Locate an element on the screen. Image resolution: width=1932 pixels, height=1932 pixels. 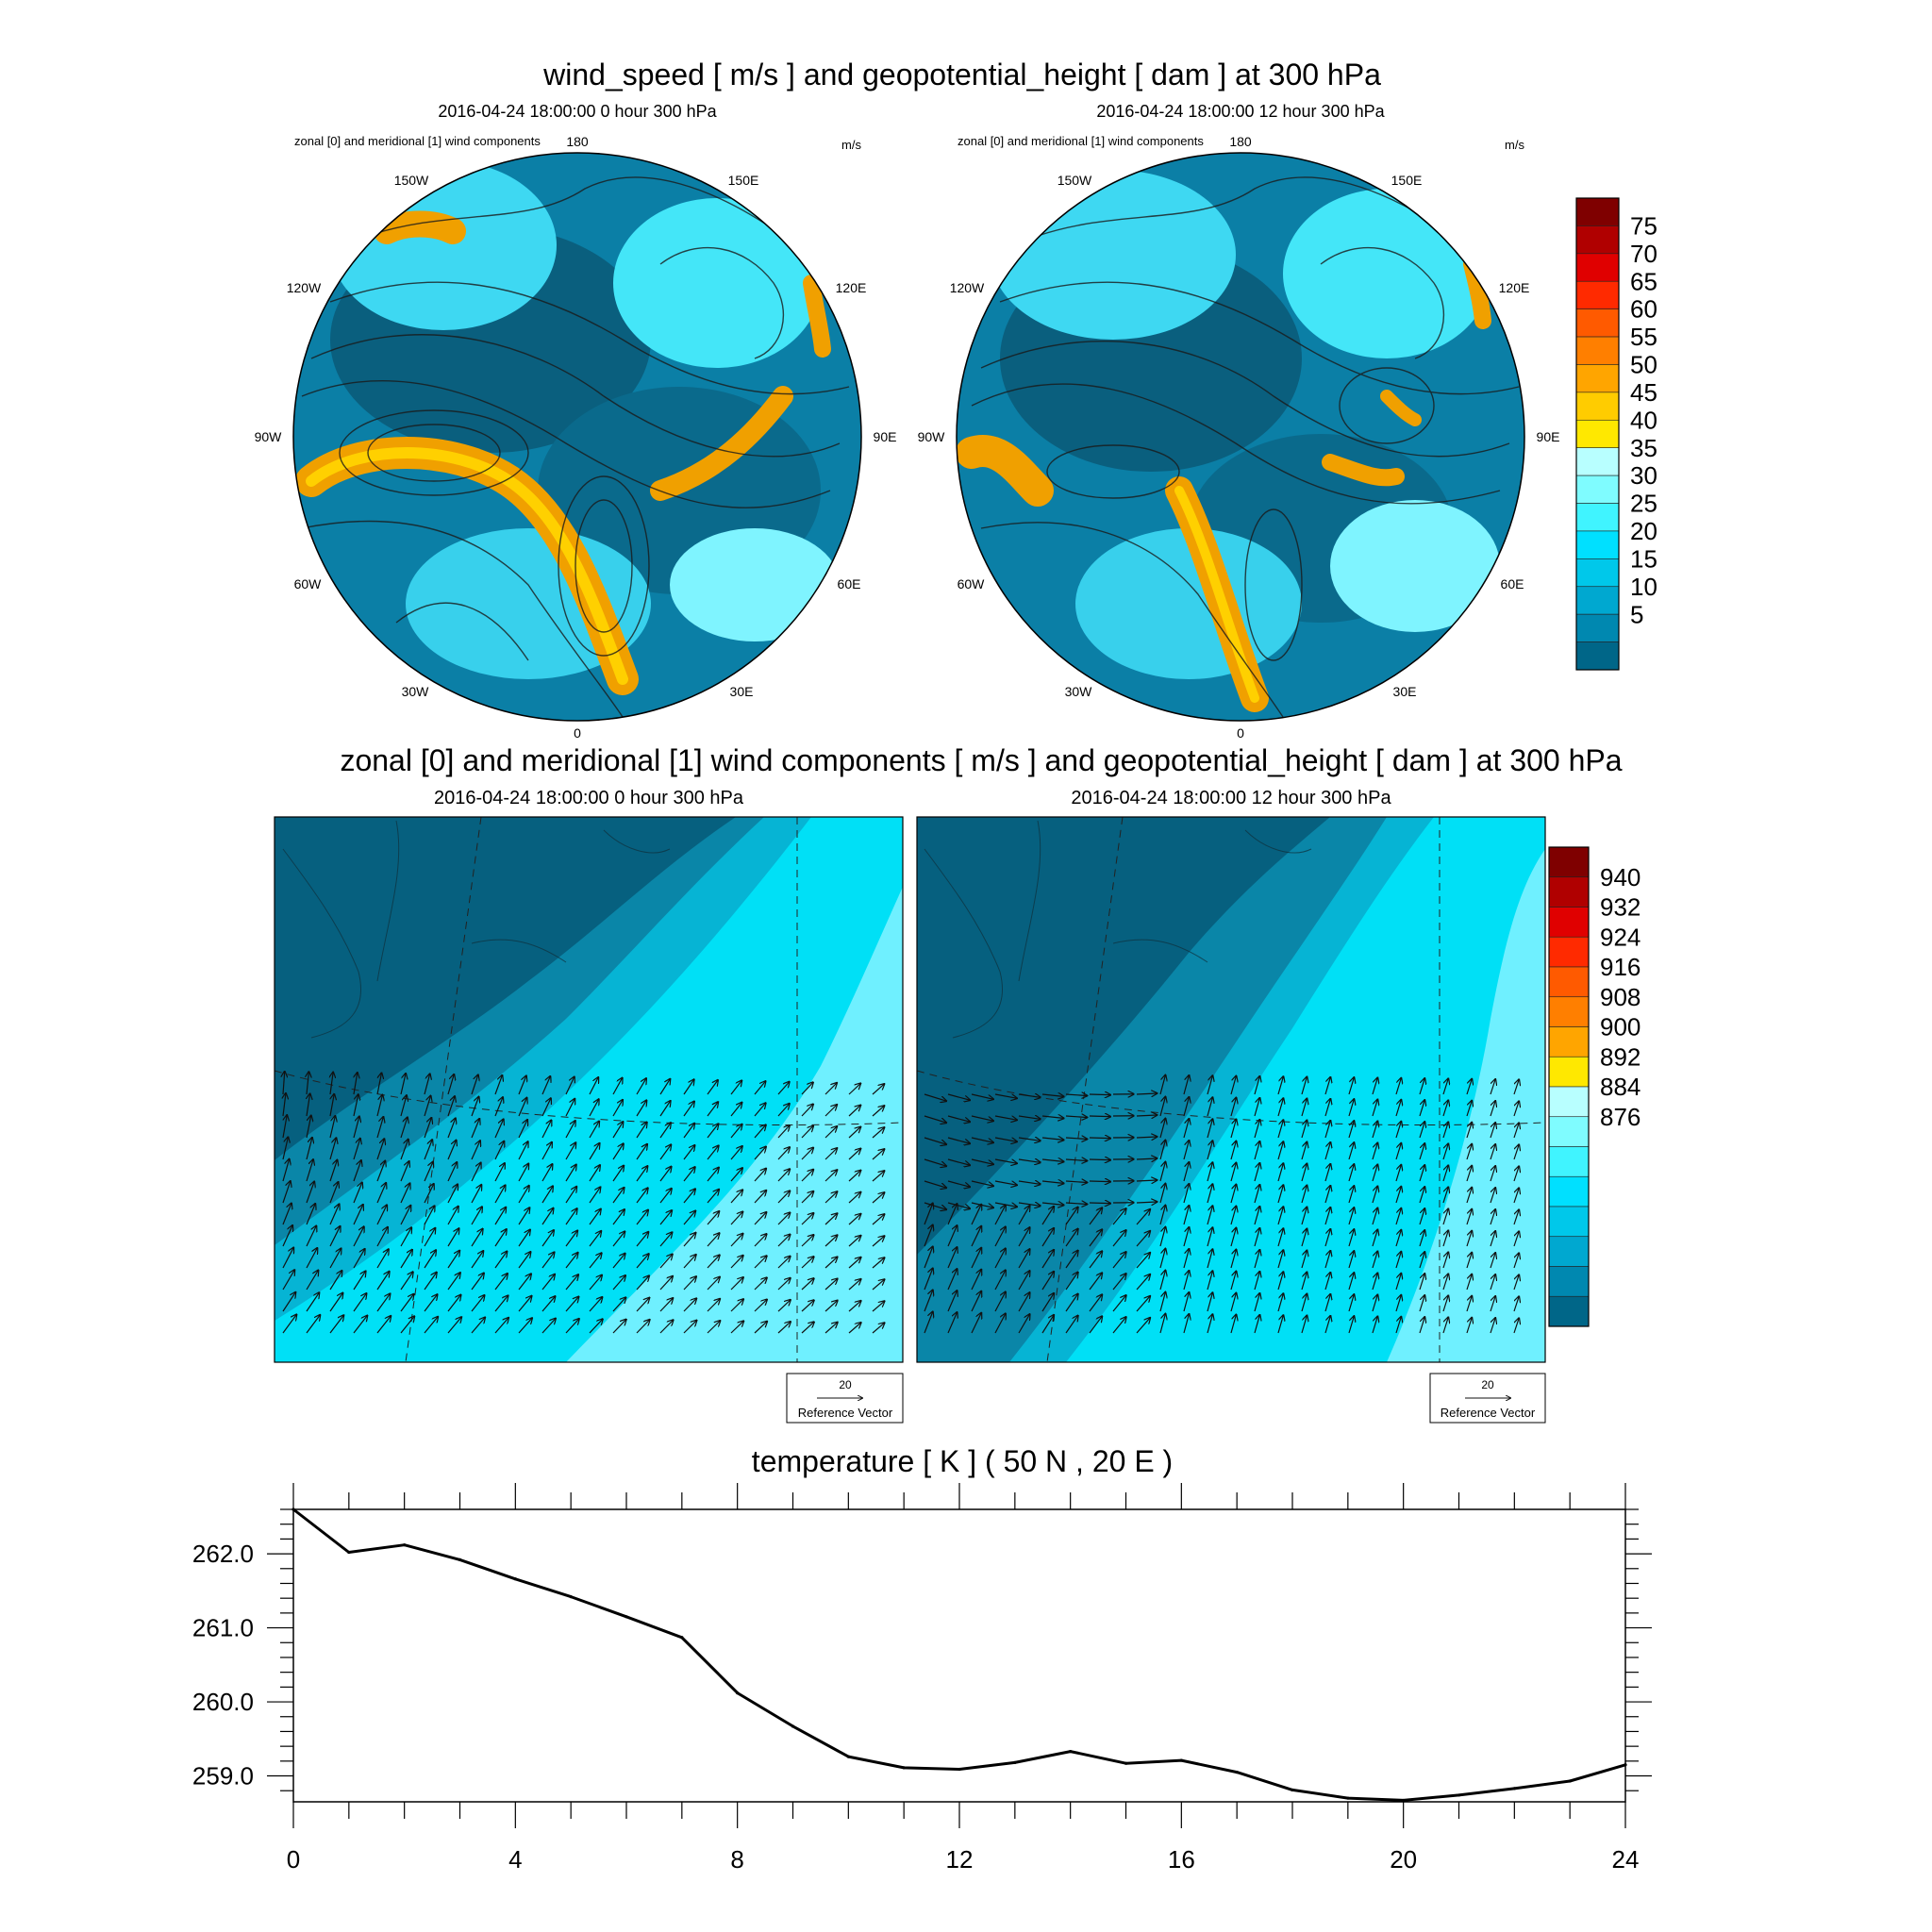
wind-speed-colorbar-label: 25 is located at coordinates (1643, 504).